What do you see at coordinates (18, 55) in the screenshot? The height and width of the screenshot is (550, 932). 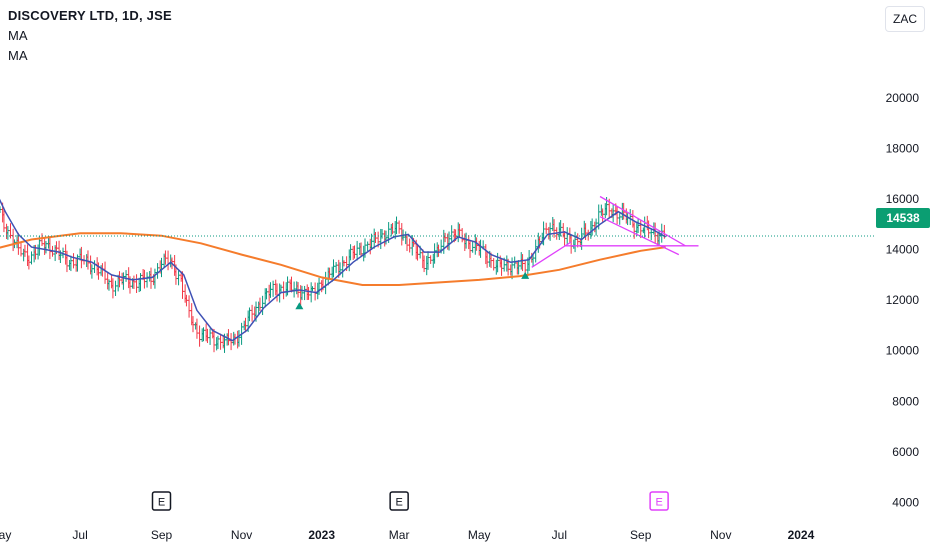 I see `ma-indicator-label-2: MA` at bounding box center [18, 55].